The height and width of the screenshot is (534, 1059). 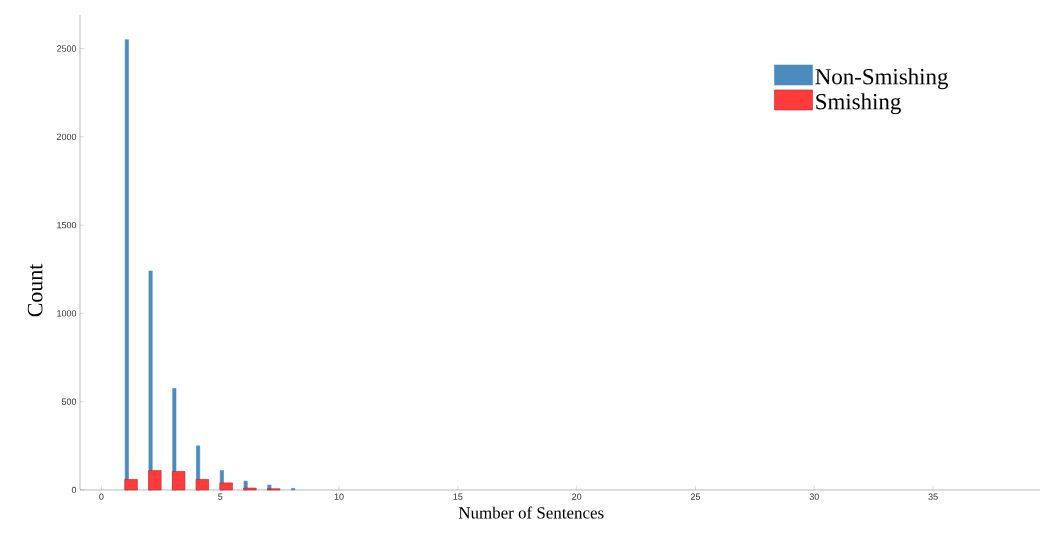 I want to click on legend-label: Smishing, so click(x=858, y=104).